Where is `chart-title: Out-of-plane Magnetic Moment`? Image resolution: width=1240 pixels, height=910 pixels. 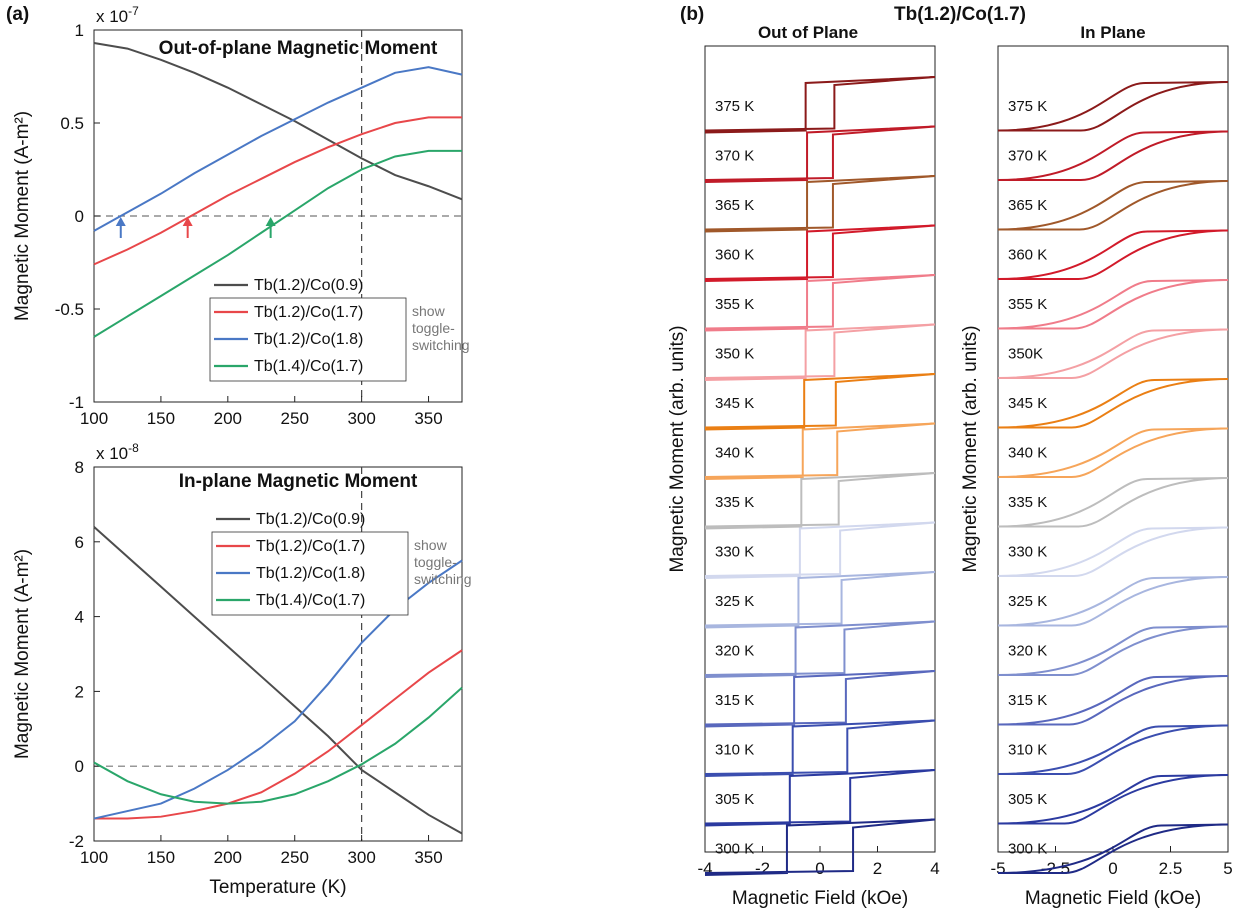 chart-title: Out-of-plane Magnetic Moment is located at coordinates (298, 48).